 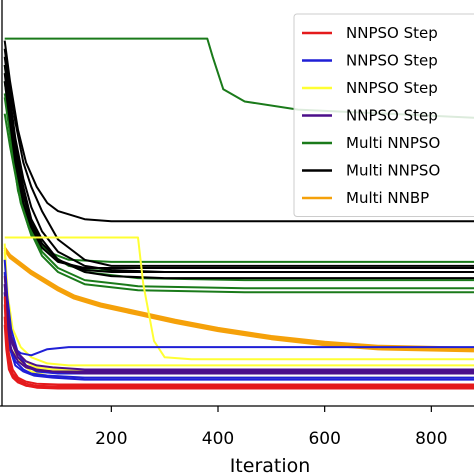 I want to click on x-tick-label: 600, so click(x=324, y=439).